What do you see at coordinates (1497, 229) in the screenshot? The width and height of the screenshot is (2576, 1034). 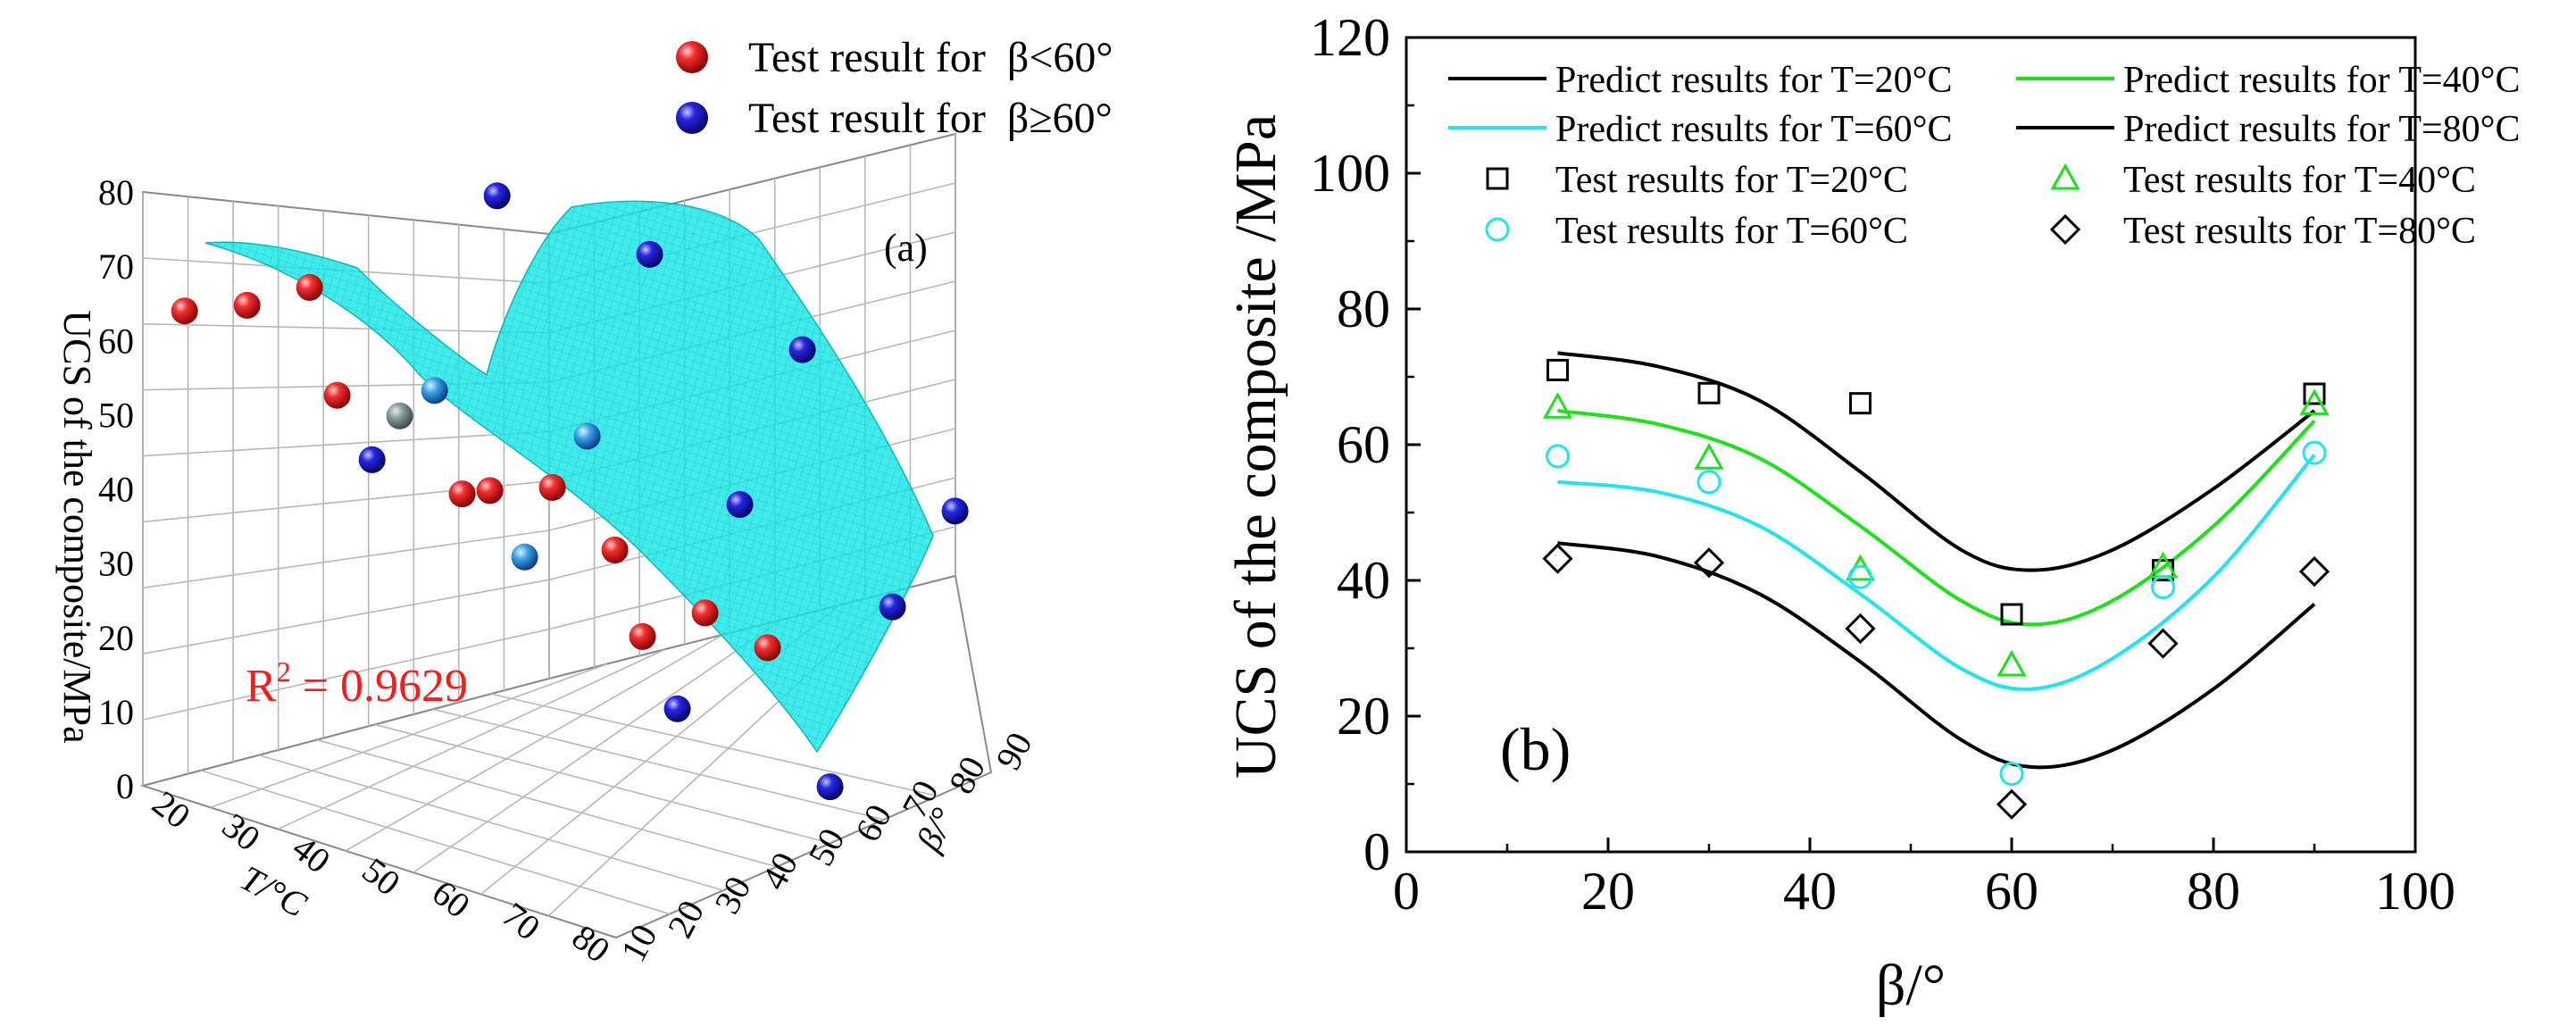 I see `legend-marker-cyan` at bounding box center [1497, 229].